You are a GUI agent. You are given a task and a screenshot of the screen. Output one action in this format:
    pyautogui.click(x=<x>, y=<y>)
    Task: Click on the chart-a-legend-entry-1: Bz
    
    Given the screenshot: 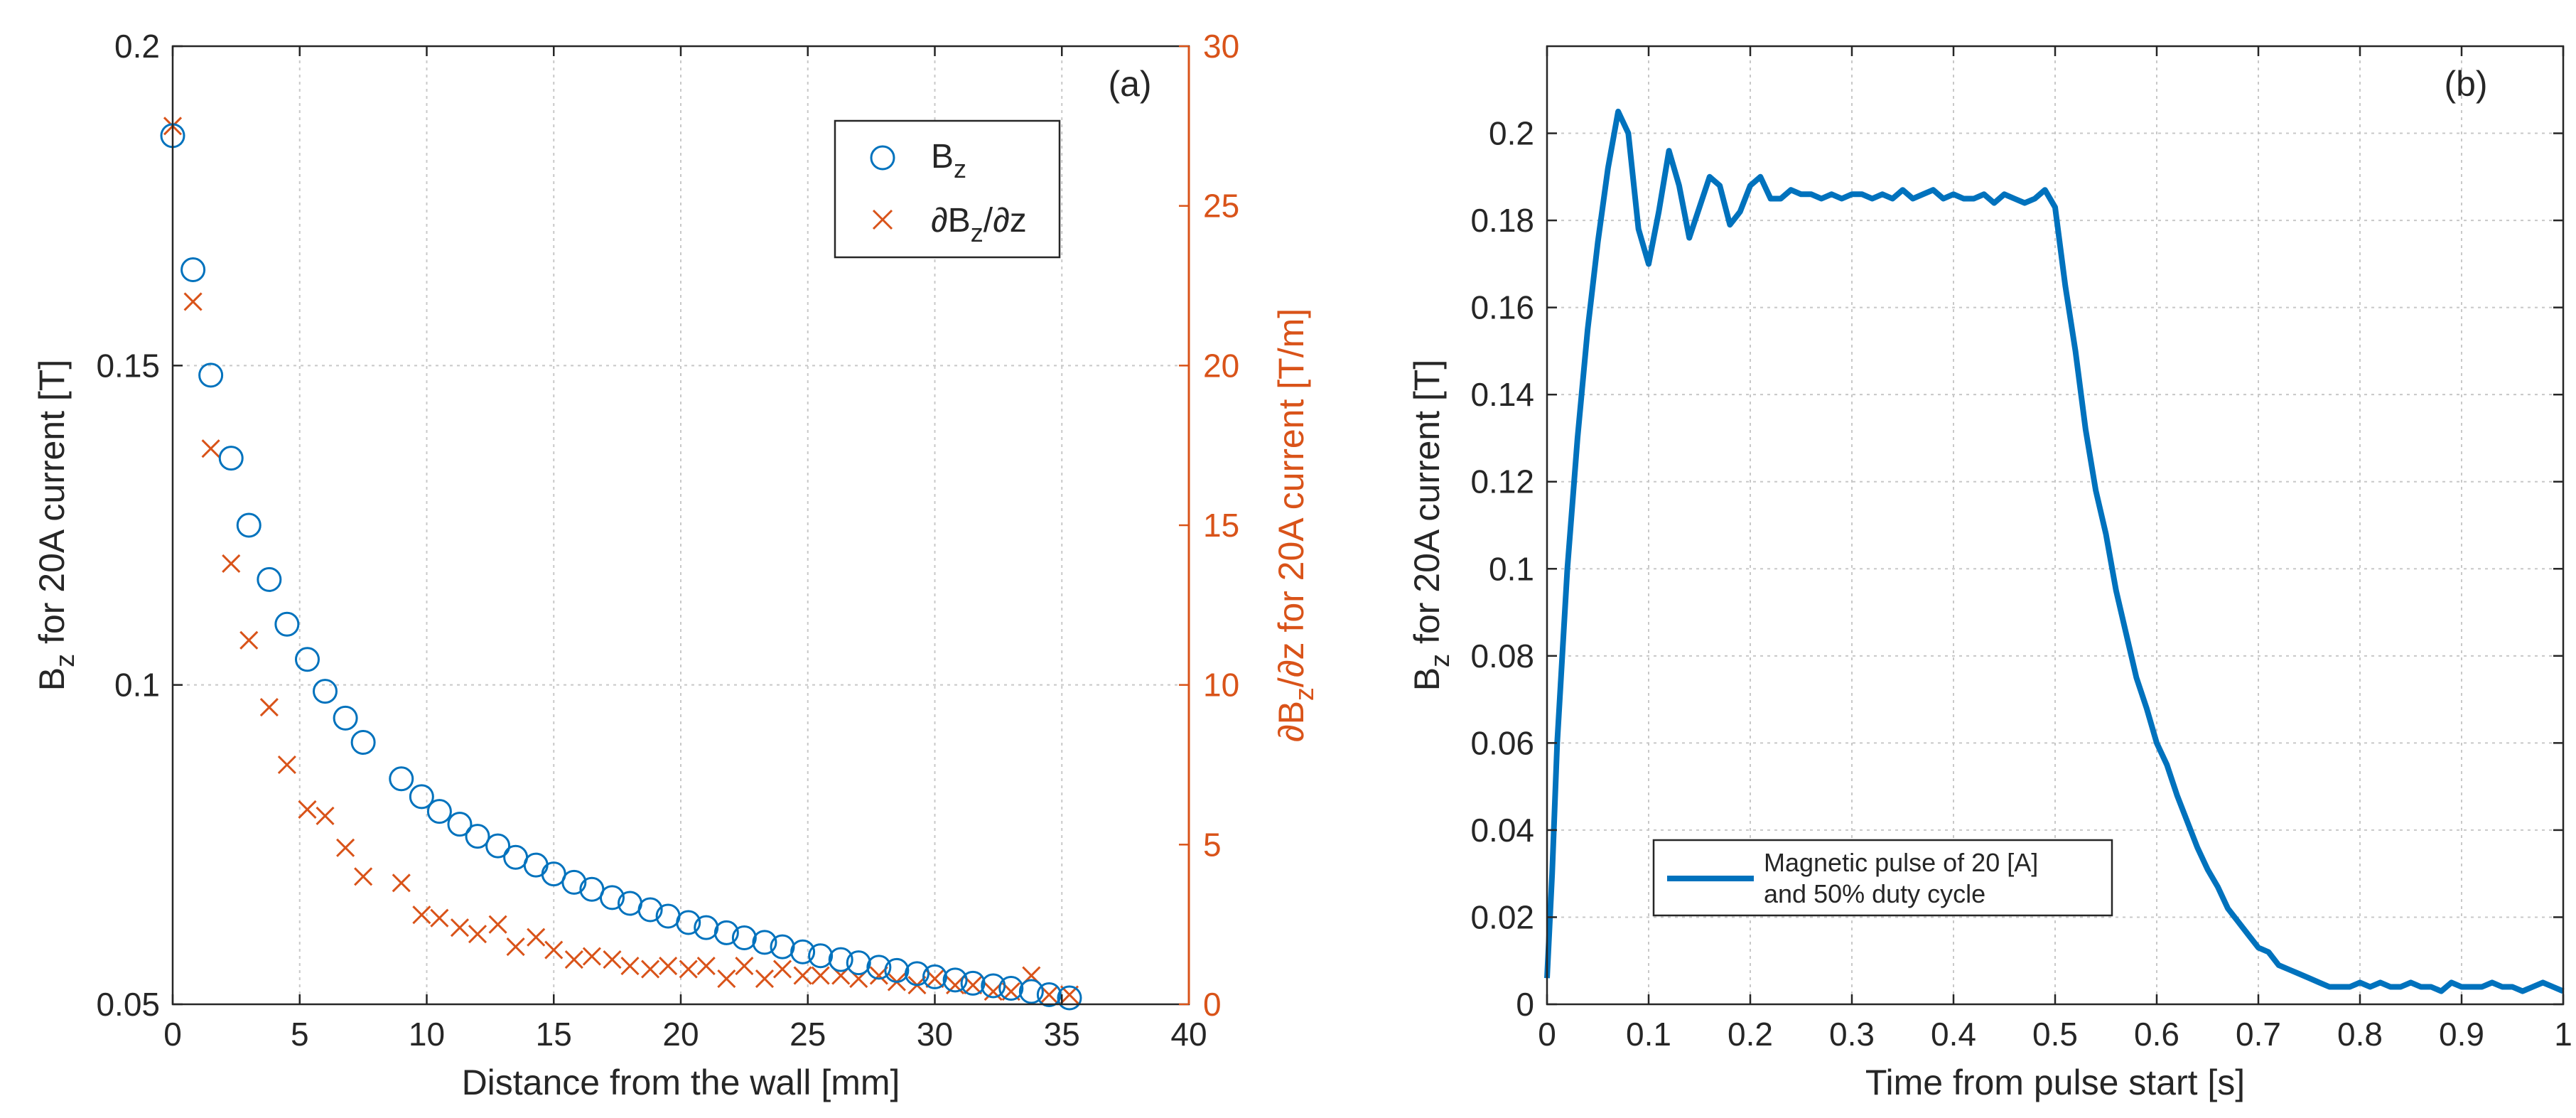 What is the action you would take?
    pyautogui.click(x=948, y=160)
    